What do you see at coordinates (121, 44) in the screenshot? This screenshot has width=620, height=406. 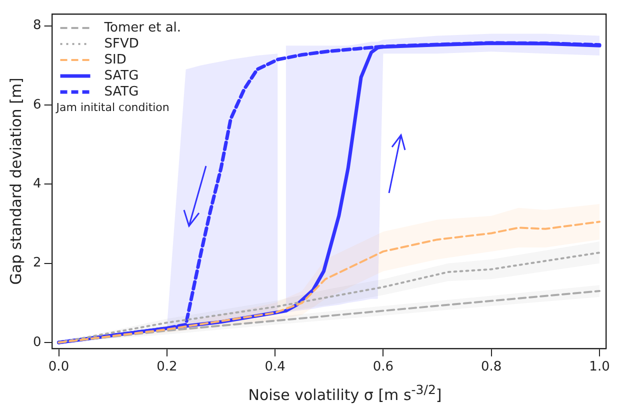 I see `legend-label: SFVD` at bounding box center [121, 44].